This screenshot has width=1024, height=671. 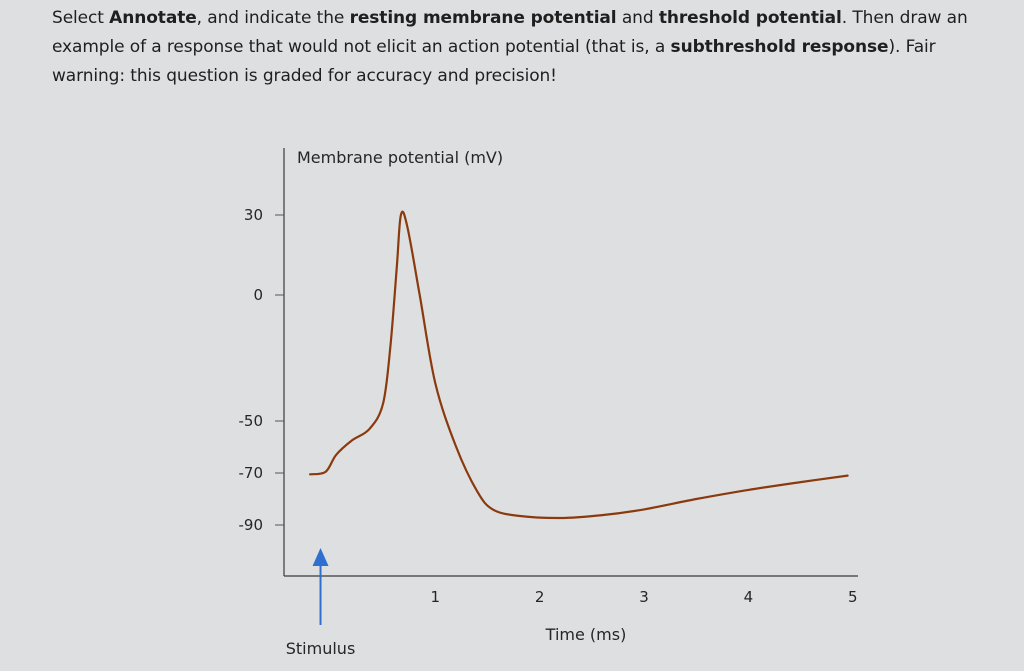 What do you see at coordinates (321, 603) in the screenshot?
I see `stimulus-marker: Stimulus` at bounding box center [321, 603].